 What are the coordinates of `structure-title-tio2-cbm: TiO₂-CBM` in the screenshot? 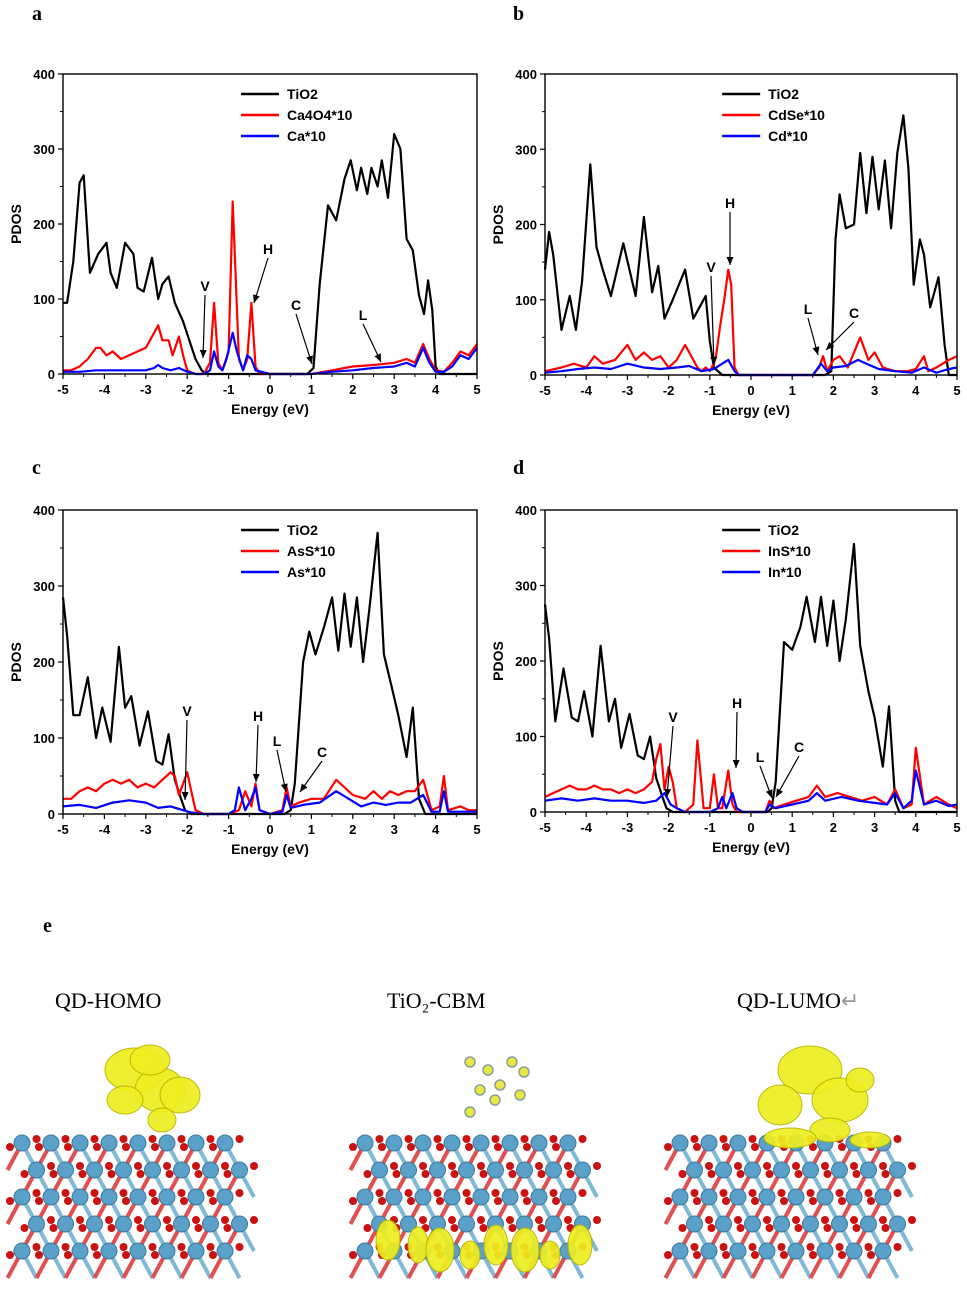 It's located at (436, 1000).